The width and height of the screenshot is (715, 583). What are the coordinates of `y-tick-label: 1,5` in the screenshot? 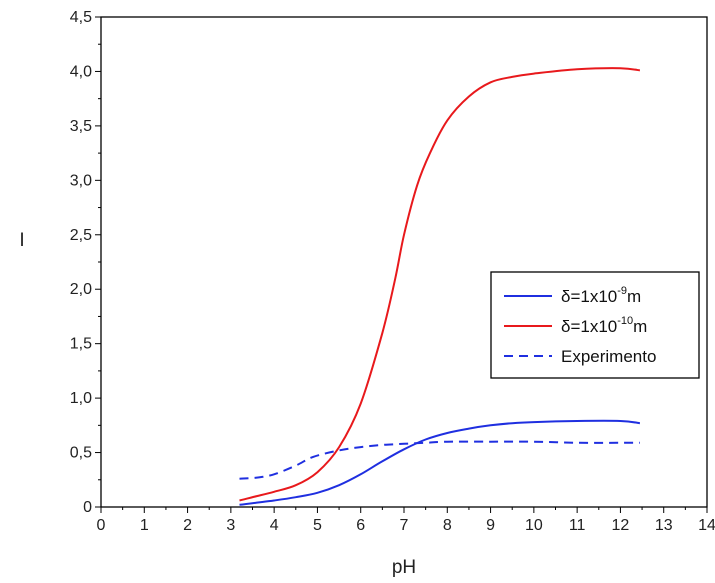 It's located at (81, 344).